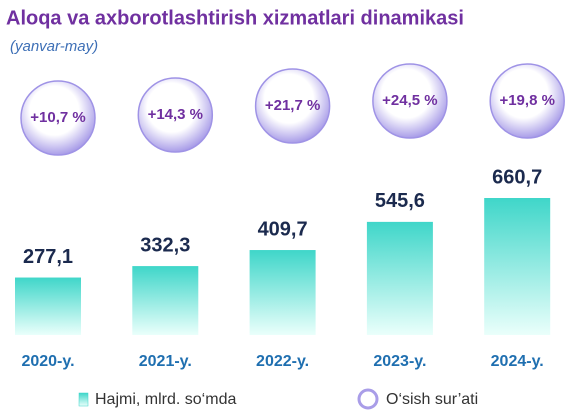  What do you see at coordinates (48, 257) in the screenshot?
I see `value-label: 277,1` at bounding box center [48, 257].